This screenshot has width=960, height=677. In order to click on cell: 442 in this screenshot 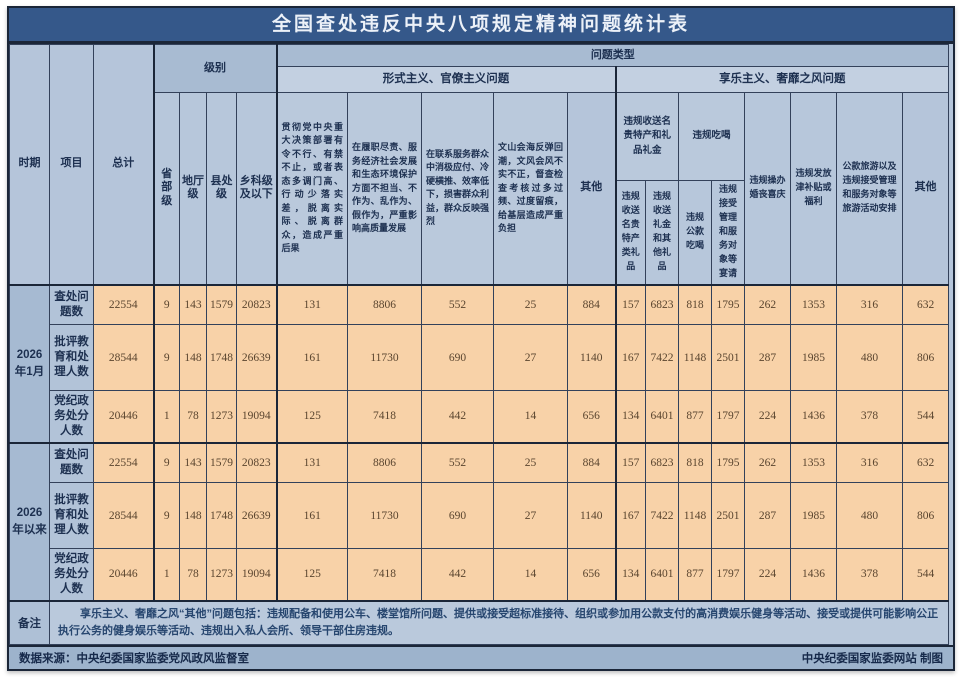, I will do `click(457, 574)`.